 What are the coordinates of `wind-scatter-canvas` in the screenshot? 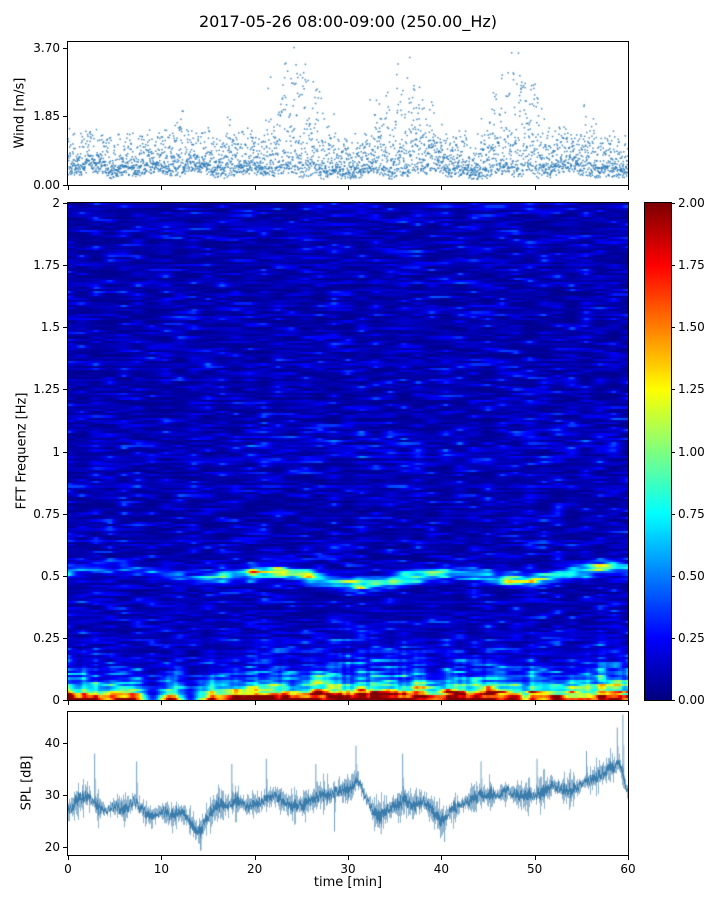 It's located at (348, 113).